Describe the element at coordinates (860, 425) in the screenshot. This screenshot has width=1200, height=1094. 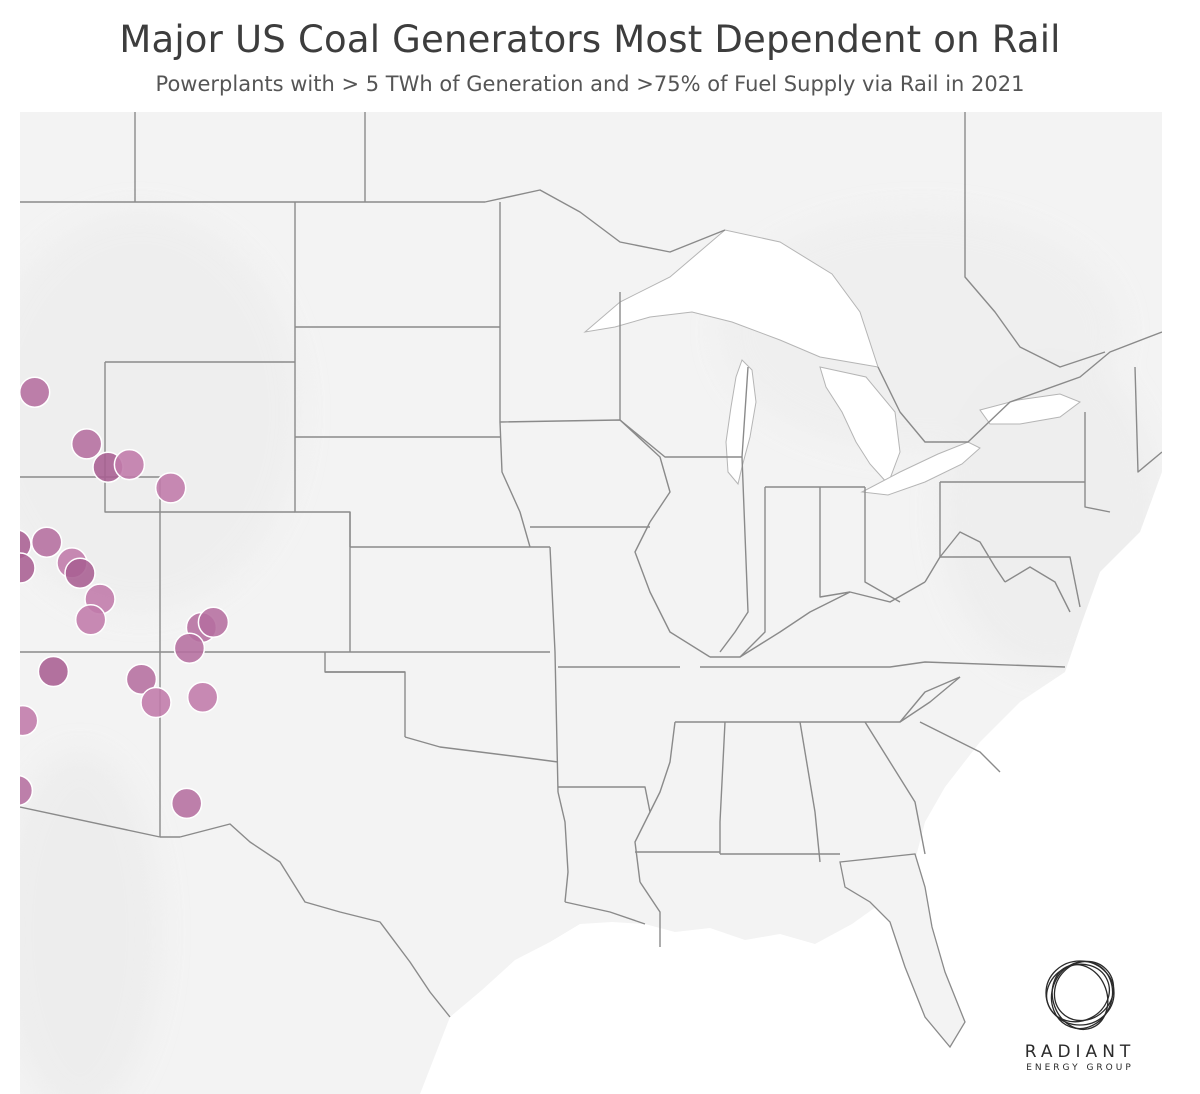
I see `lake-huron` at that location.